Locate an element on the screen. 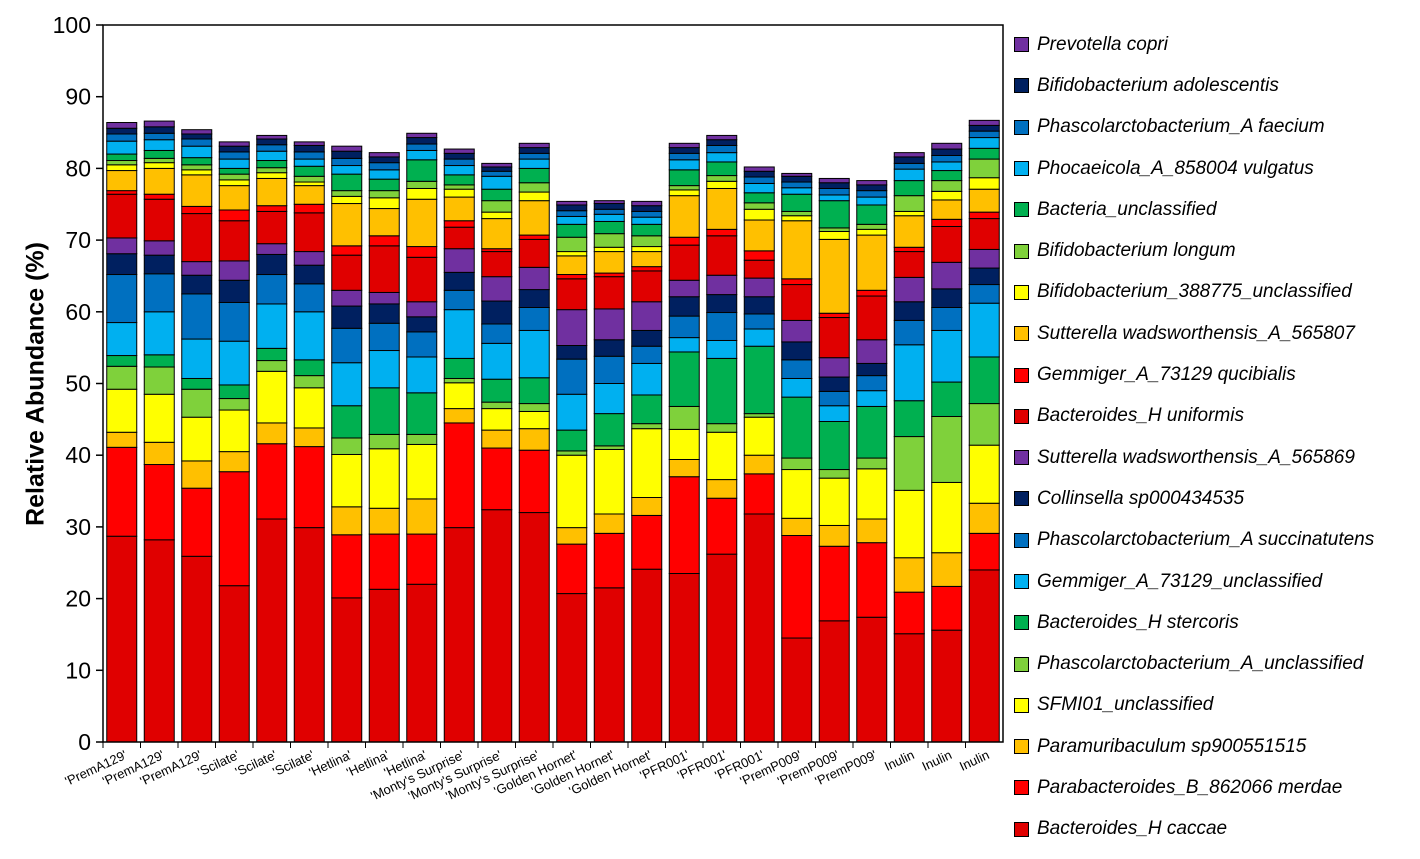 This screenshot has height=859, width=1420. legend-label: Bacteroides_H stercoris is located at coordinates (1138, 622).